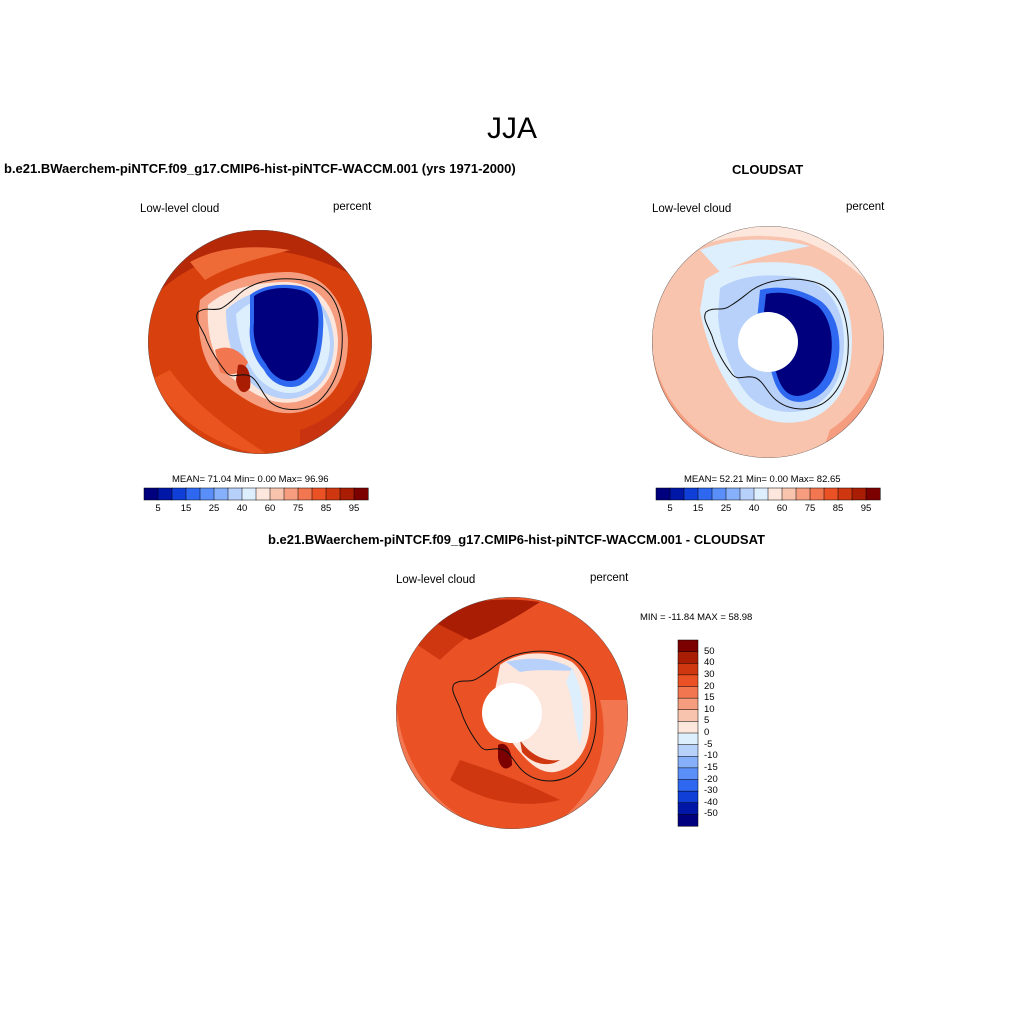 The image size is (1024, 1024). Describe the element at coordinates (511, 128) in the screenshot. I see `figure-title: JJA` at that location.